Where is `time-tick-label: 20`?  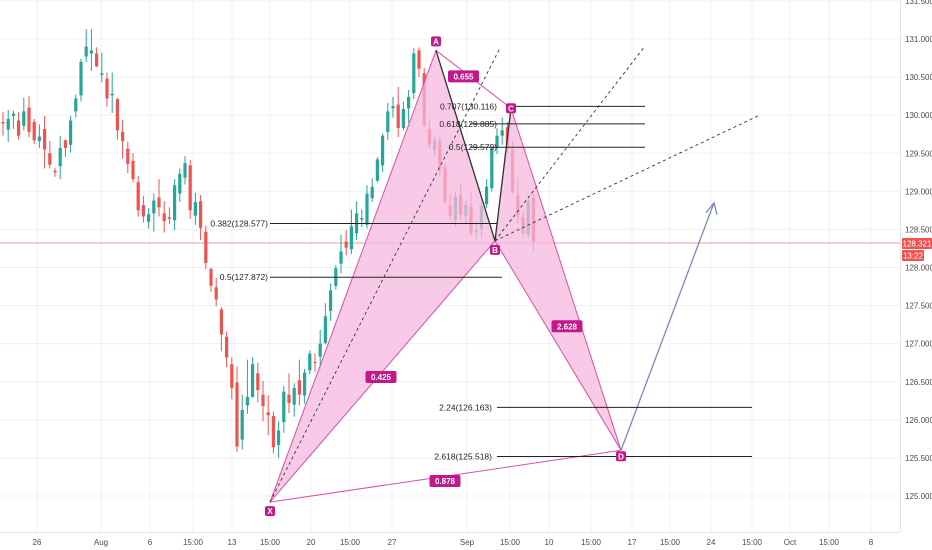 time-tick-label: 20 is located at coordinates (311, 542).